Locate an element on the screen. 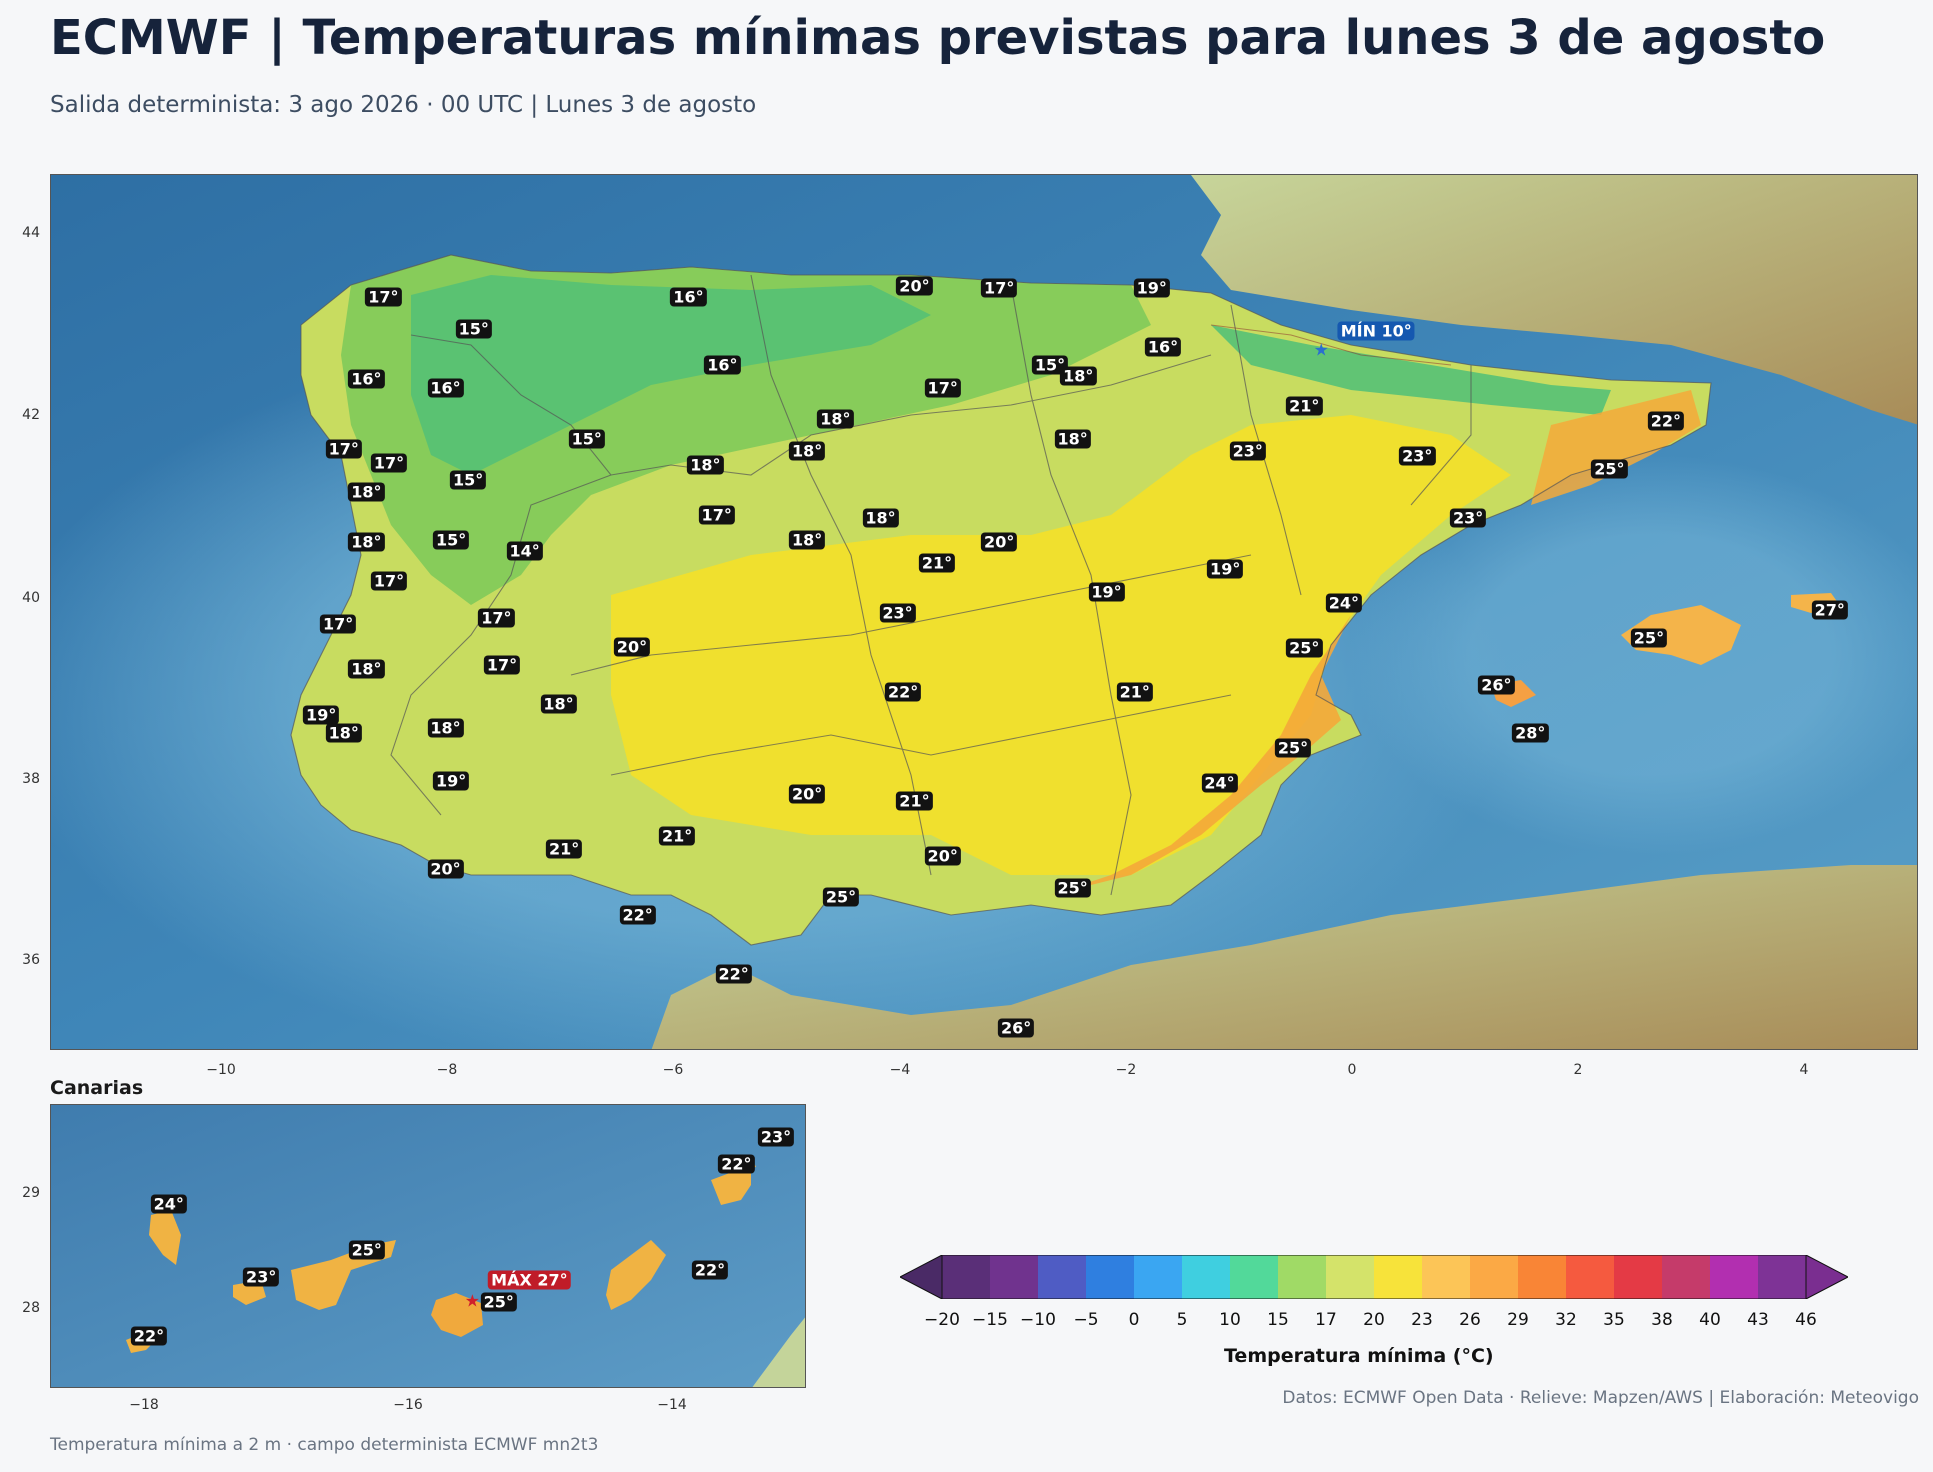 The image size is (1933, 1472). colorbar is located at coordinates (1374, 1277).